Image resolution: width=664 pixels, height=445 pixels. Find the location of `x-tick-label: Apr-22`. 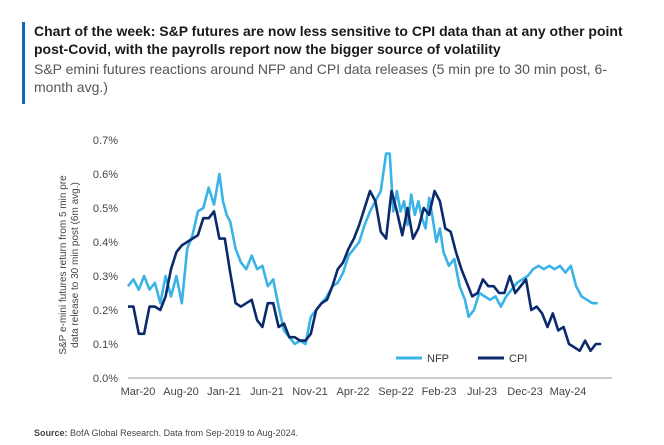

x-tick-label: Apr-22 is located at coordinates (352, 392).